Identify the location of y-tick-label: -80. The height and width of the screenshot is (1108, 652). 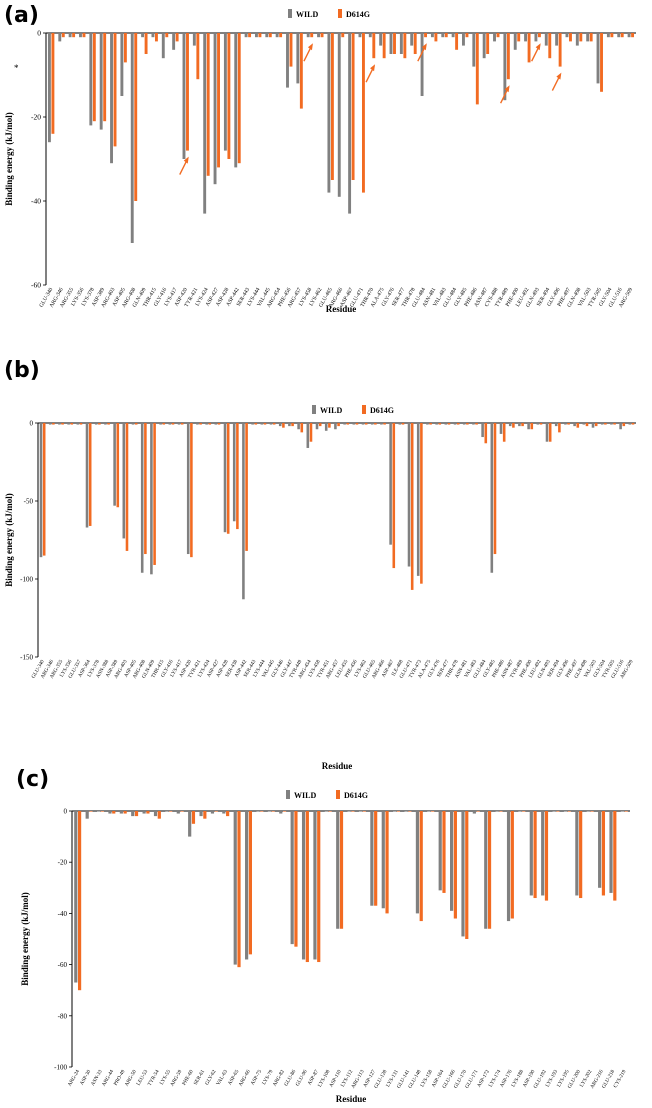
(63, 1016).